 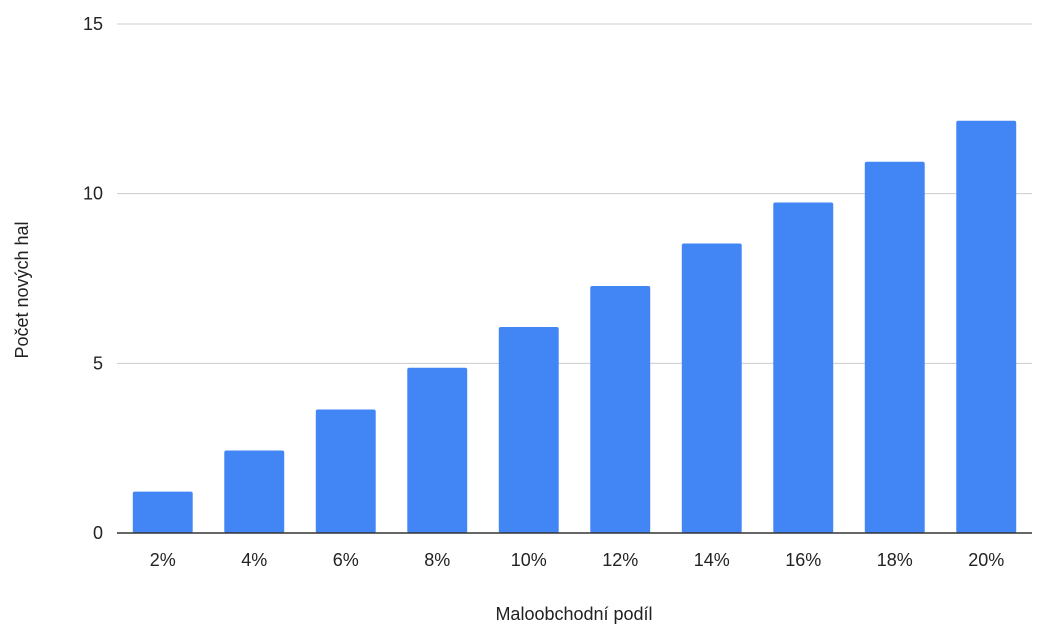 What do you see at coordinates (620, 560) in the screenshot?
I see `x-tick-label: 12%` at bounding box center [620, 560].